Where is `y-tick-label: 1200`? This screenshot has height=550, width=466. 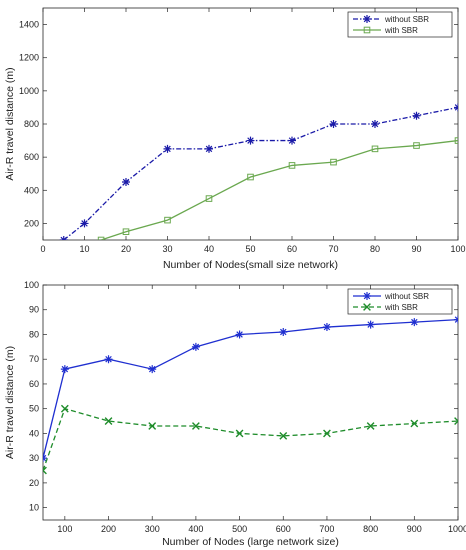
y-tick-label: 1200 is located at coordinates (29, 58).